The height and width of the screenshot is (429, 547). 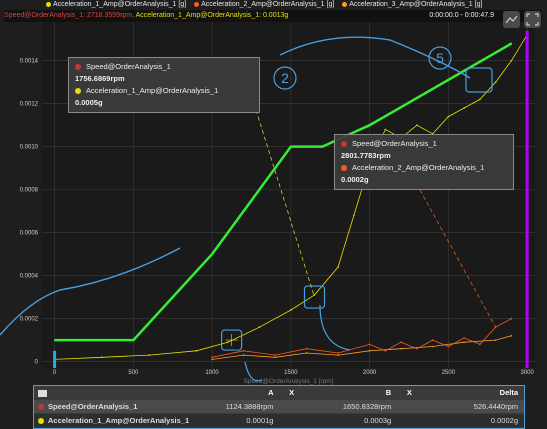 What do you see at coordinates (511, 19) in the screenshot?
I see `trend-icon` at bounding box center [511, 19].